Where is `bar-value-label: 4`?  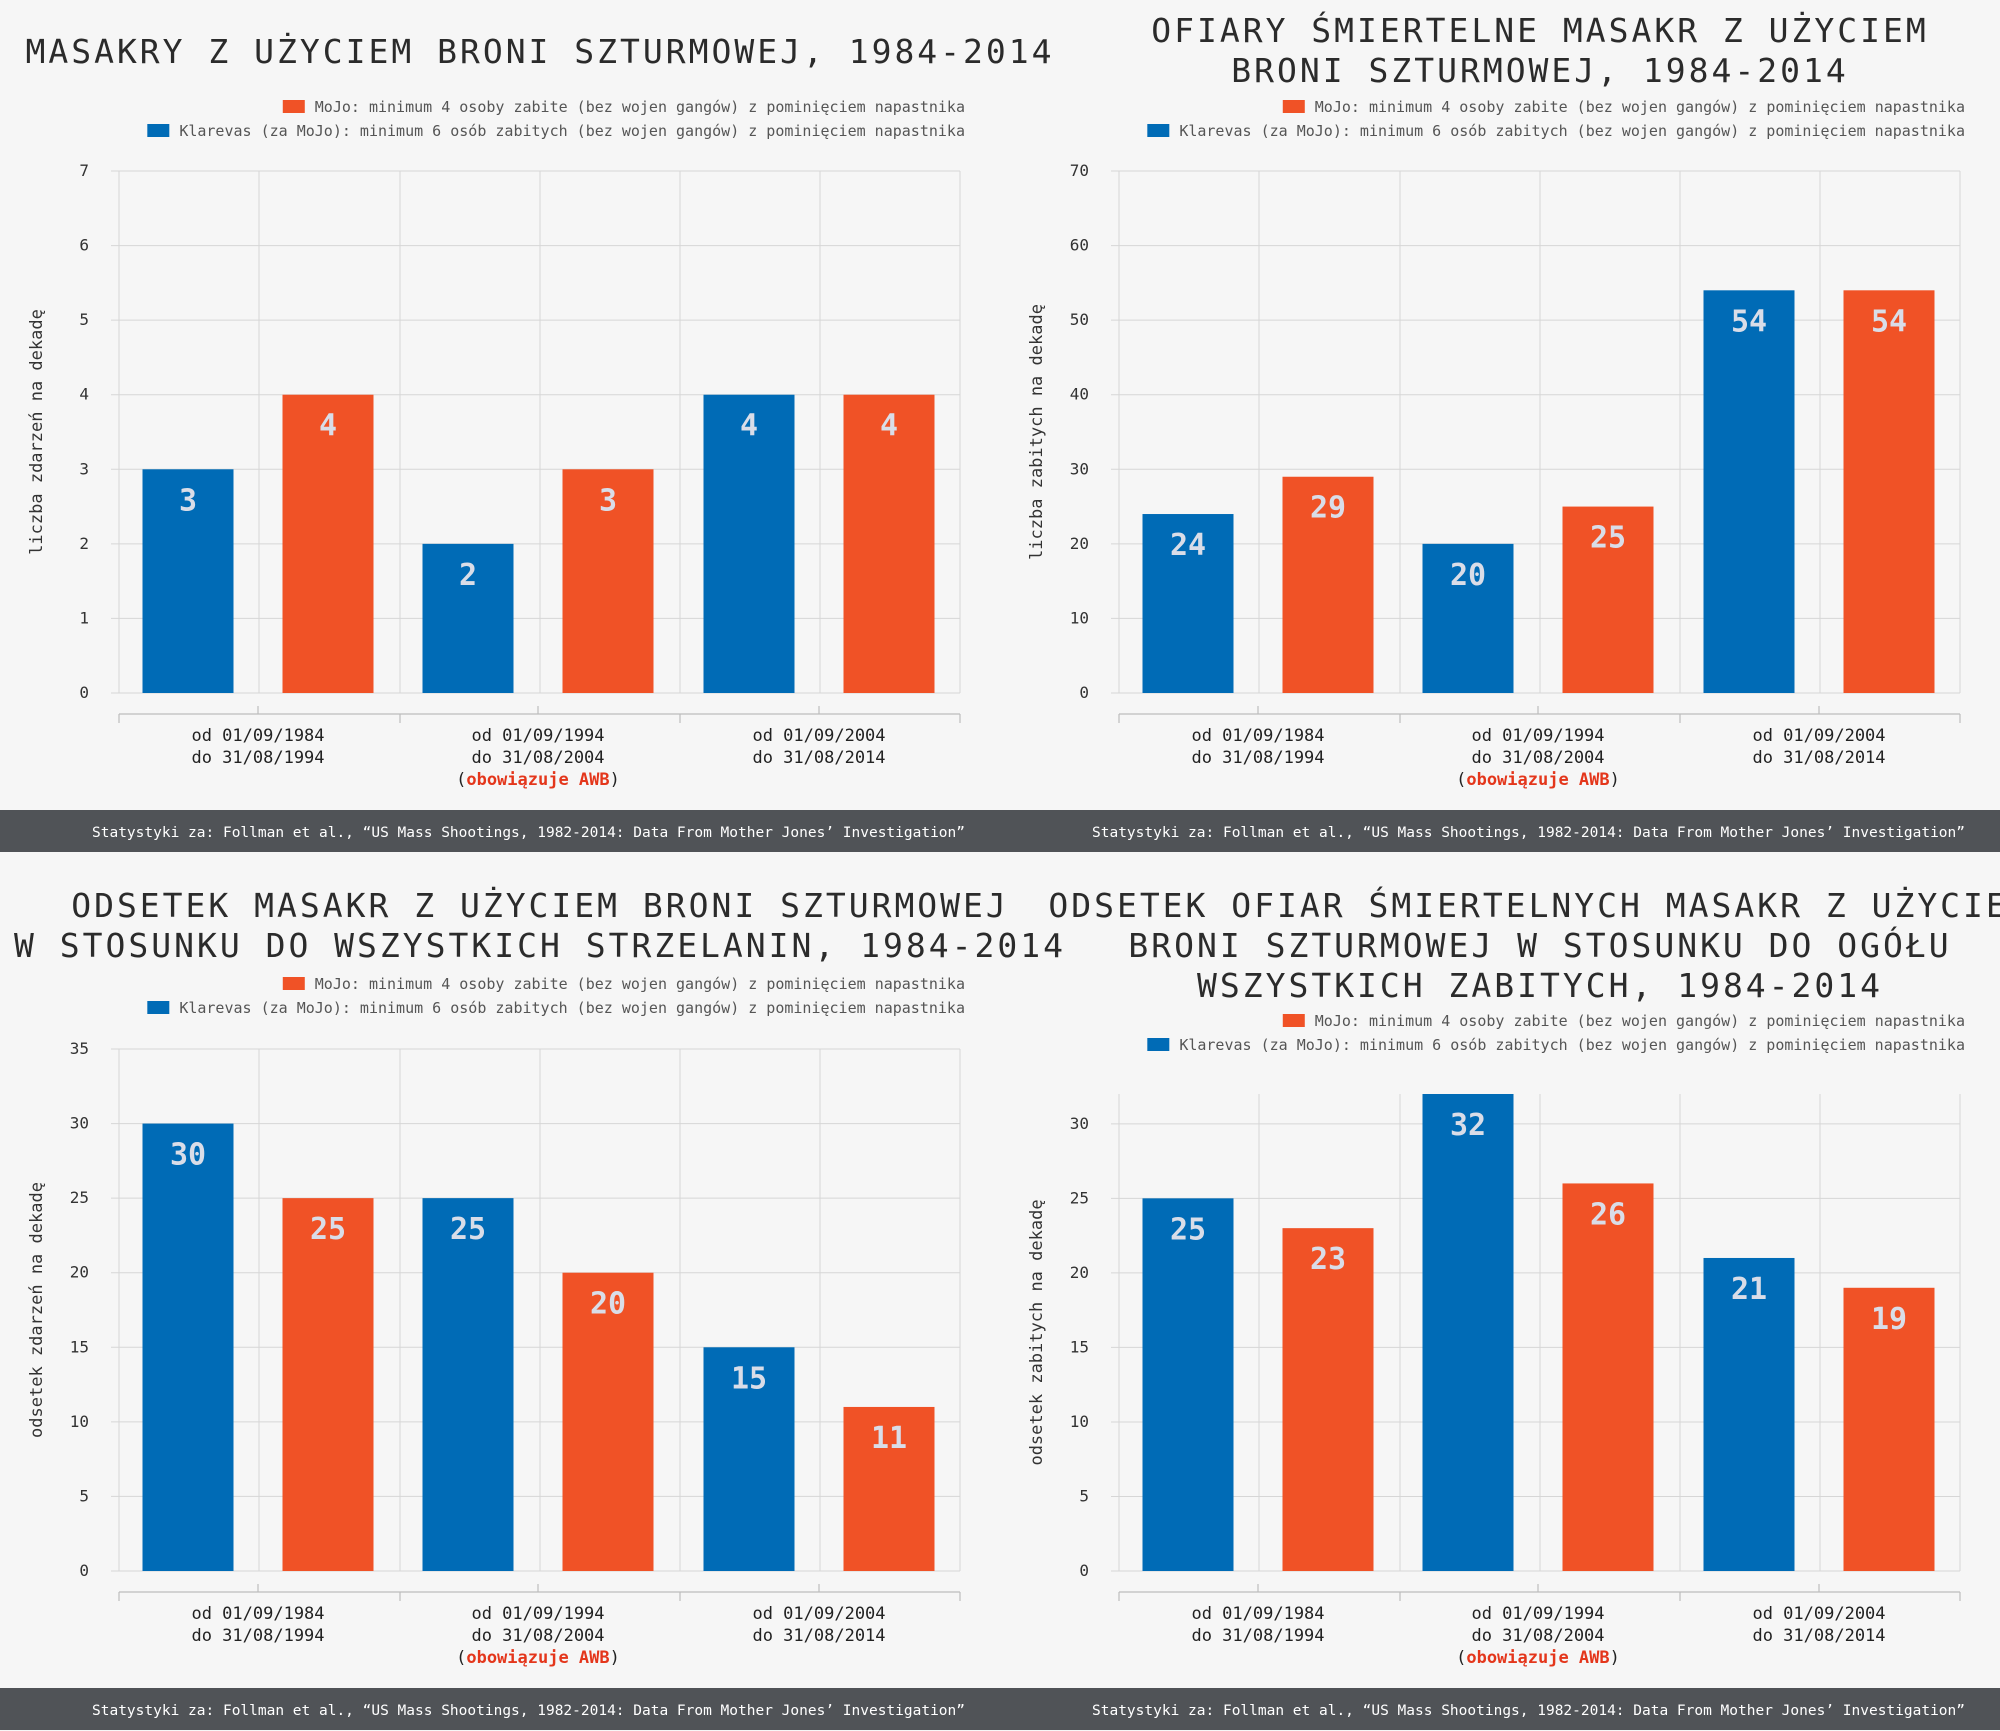 bar-value-label: 4 is located at coordinates (889, 426).